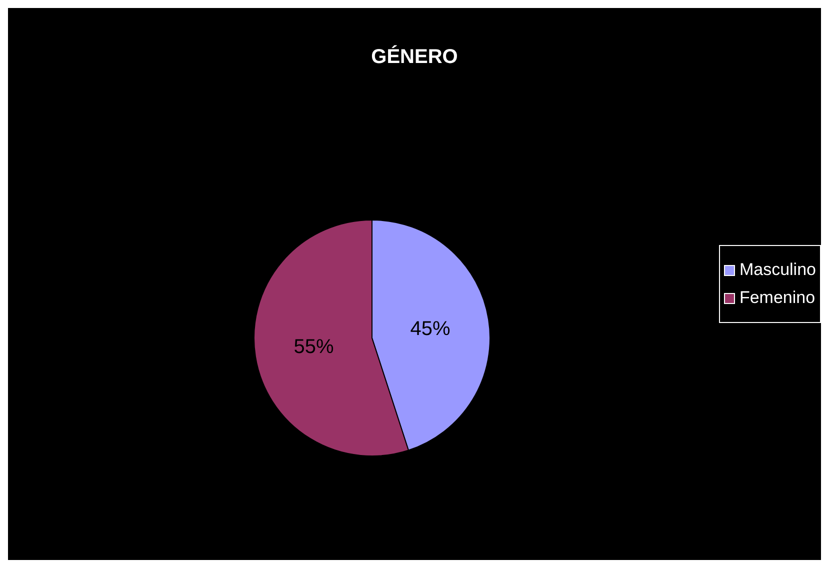  Describe the element at coordinates (430, 329) in the screenshot. I see `data-label: 45%` at that location.